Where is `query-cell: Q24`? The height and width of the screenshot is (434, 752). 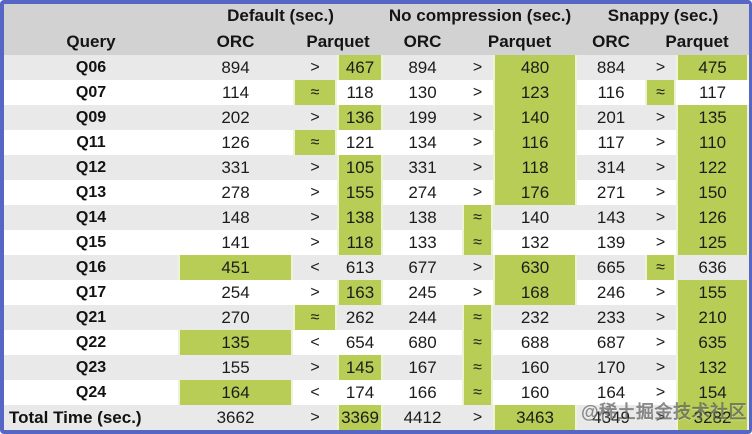 query-cell: Q24 is located at coordinates (91, 392).